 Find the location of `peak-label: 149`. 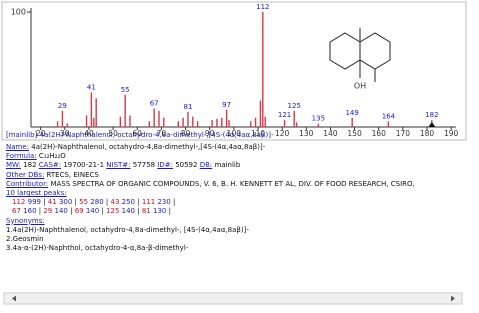

peak-label: 149 is located at coordinates (351, 113).